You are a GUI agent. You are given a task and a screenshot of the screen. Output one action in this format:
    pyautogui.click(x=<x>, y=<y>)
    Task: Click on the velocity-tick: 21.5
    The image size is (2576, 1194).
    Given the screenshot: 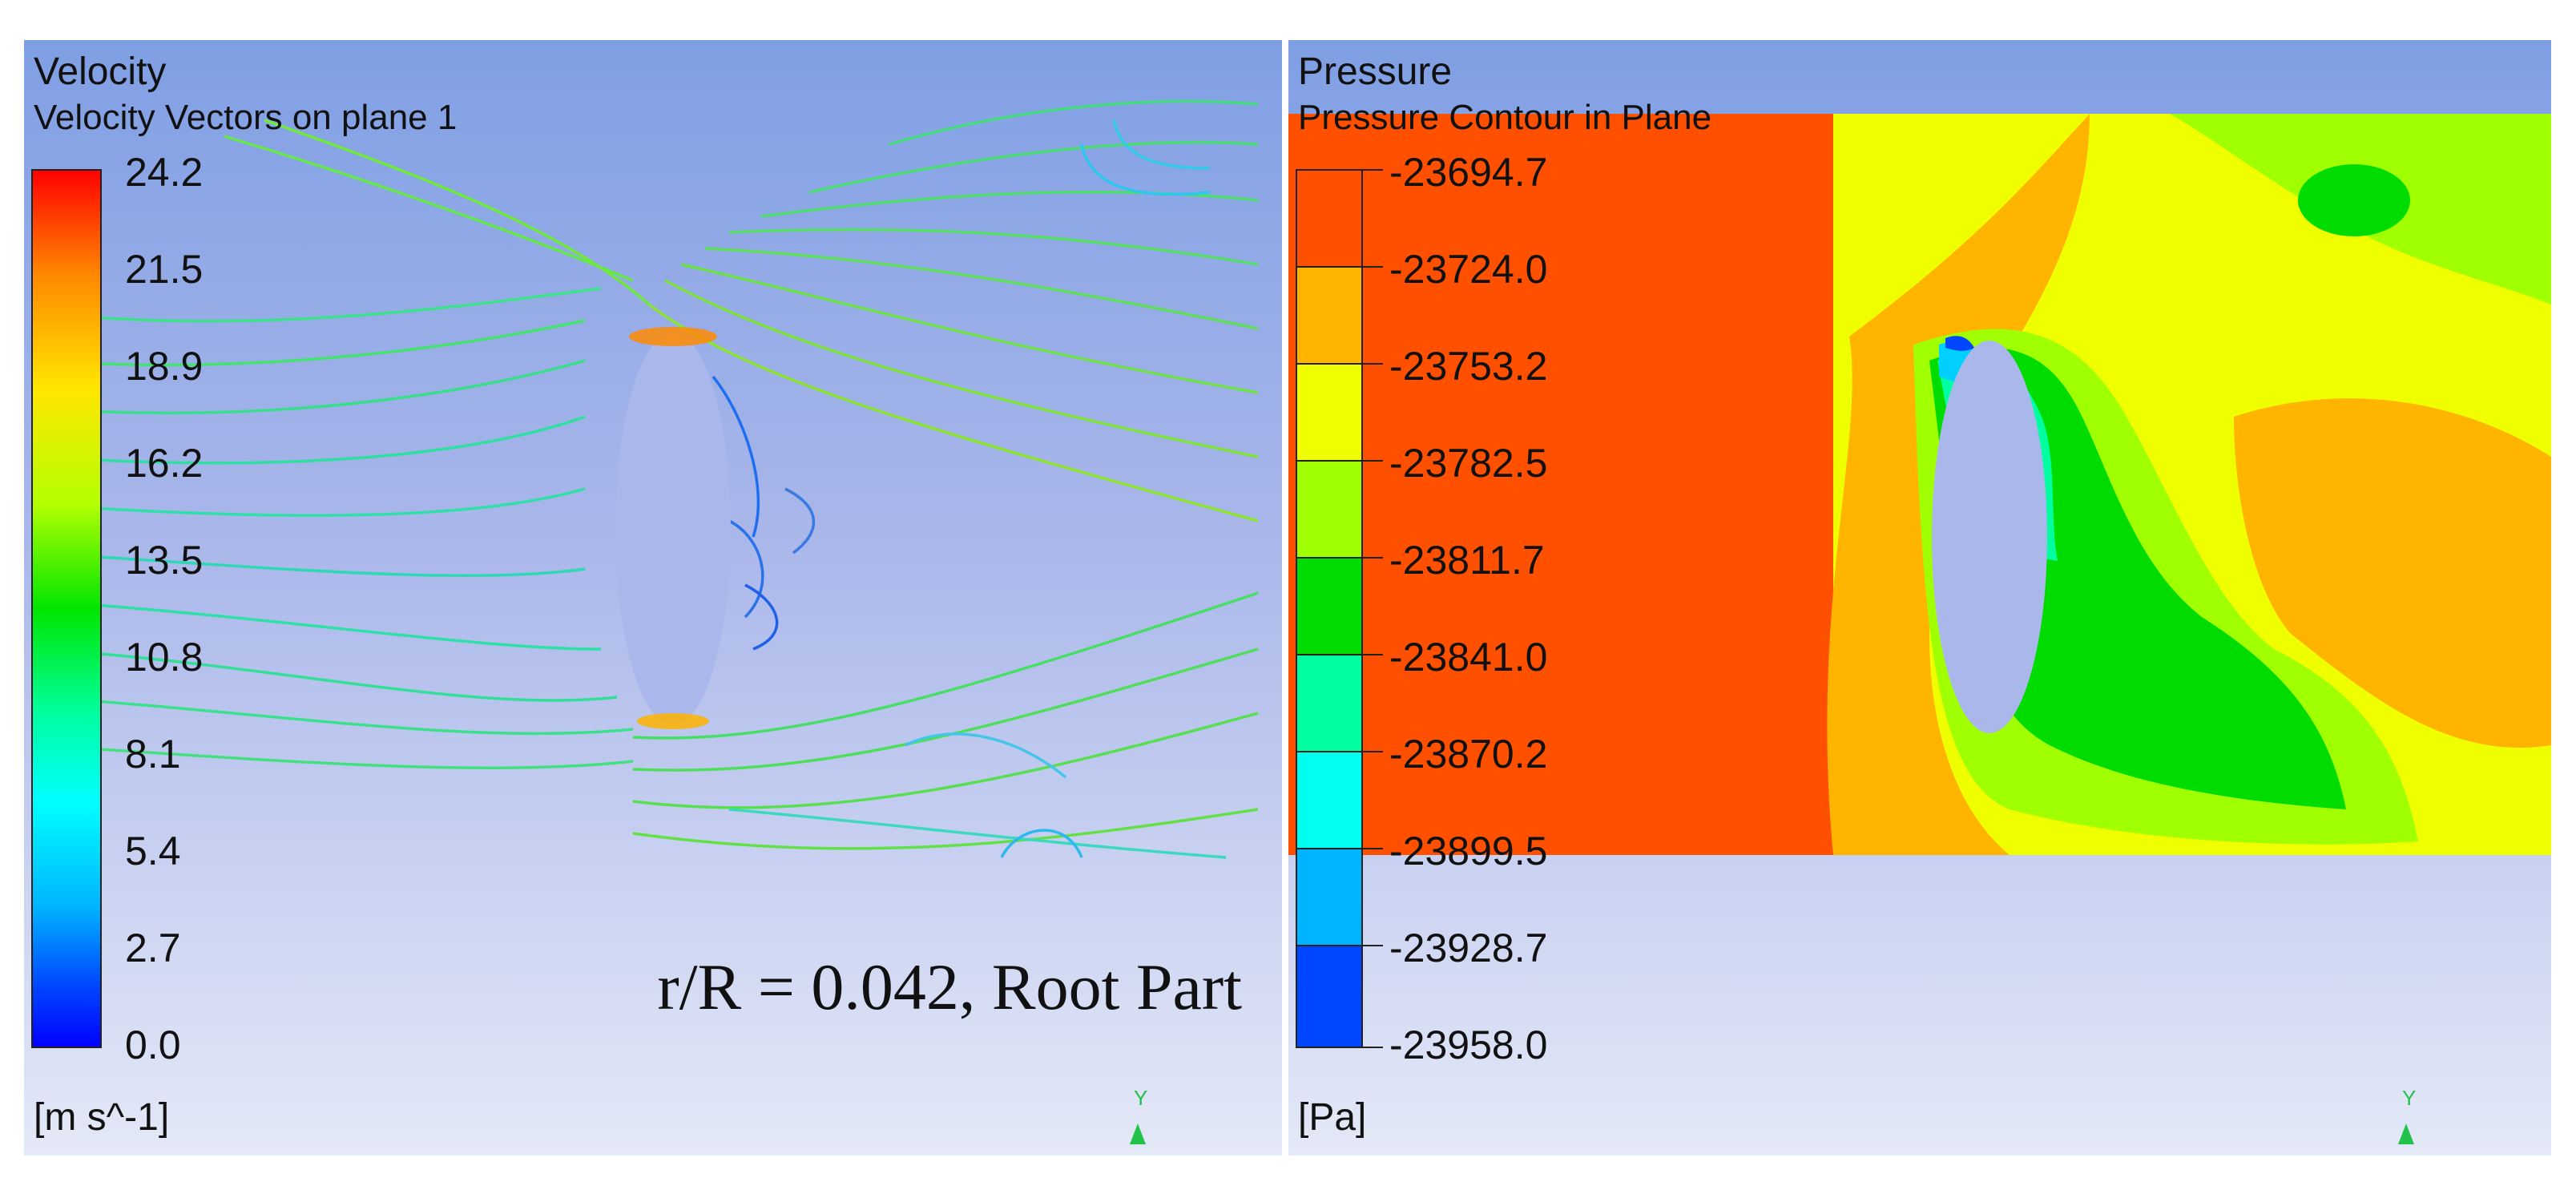 What is the action you would take?
    pyautogui.click(x=164, y=269)
    